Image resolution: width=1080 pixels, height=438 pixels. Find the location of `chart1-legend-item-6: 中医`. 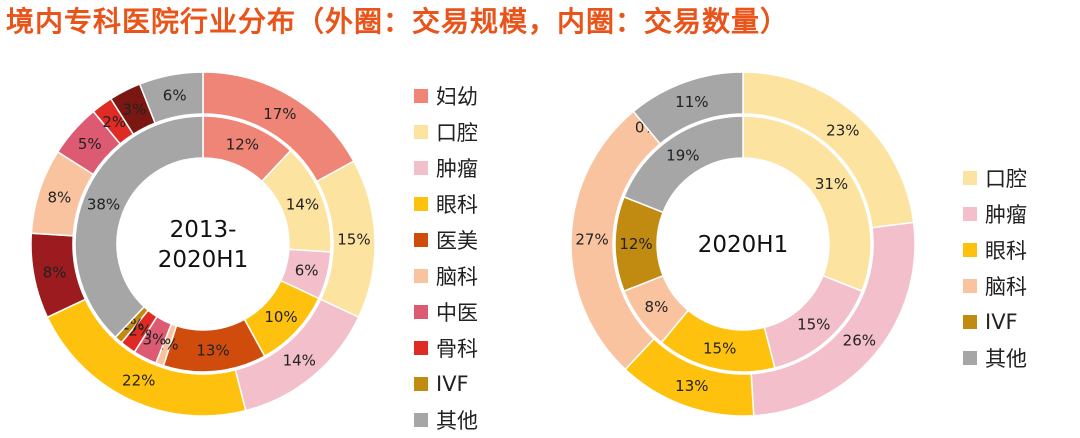

chart1-legend-item-6: 中医 is located at coordinates (446, 312).